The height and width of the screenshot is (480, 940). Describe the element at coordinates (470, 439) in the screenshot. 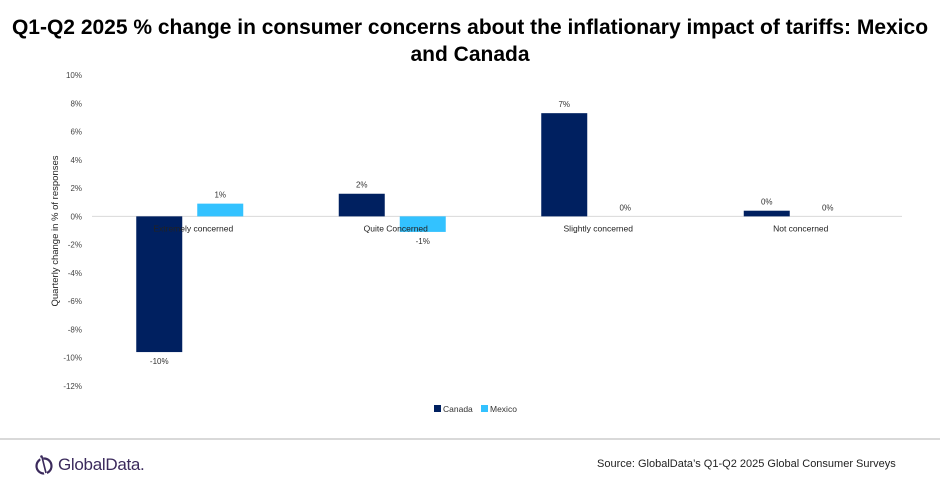

I see `footer-divider` at that location.